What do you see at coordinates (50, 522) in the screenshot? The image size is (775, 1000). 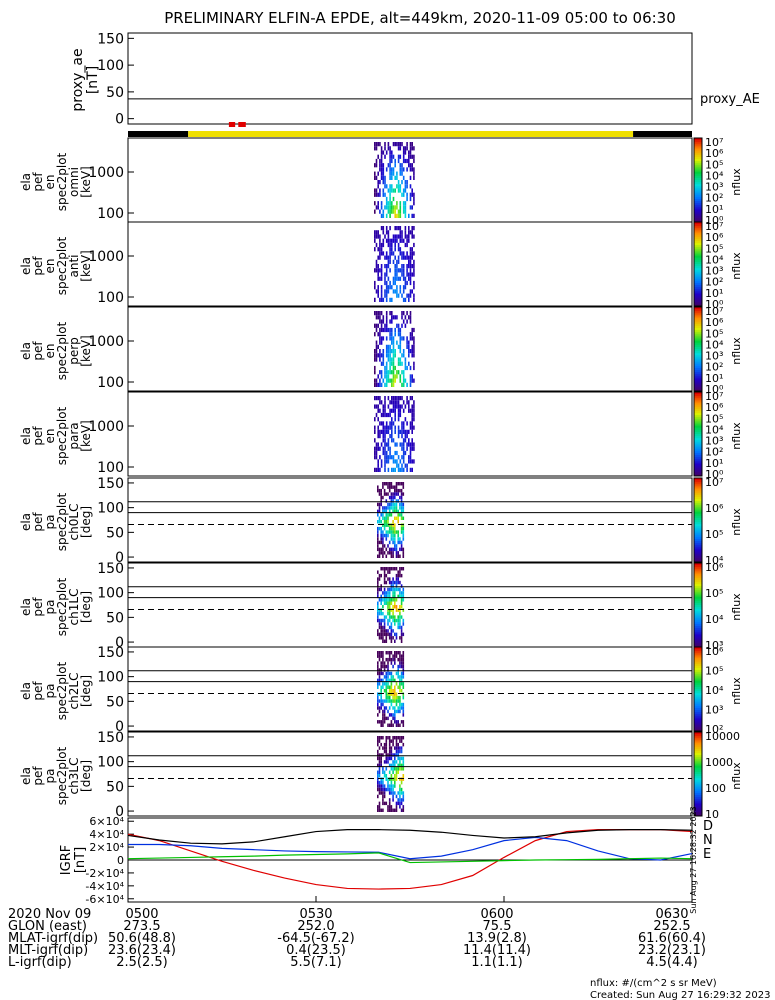 I see `ylabel-word: pa` at bounding box center [50, 522].